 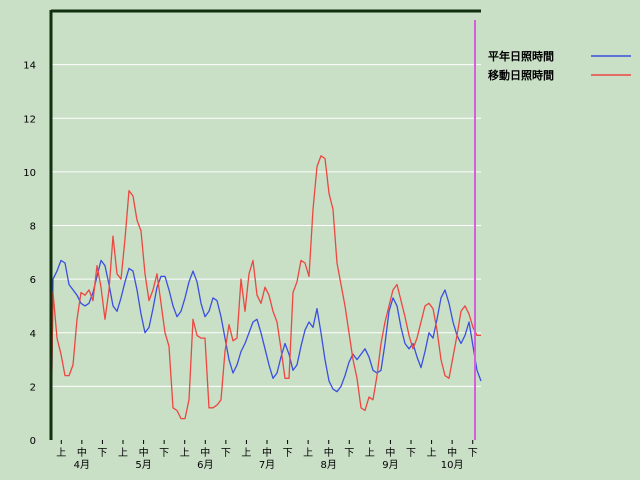 What do you see at coordinates (29, 66) in the screenshot?
I see `y-tick-label: 14` at bounding box center [29, 66].